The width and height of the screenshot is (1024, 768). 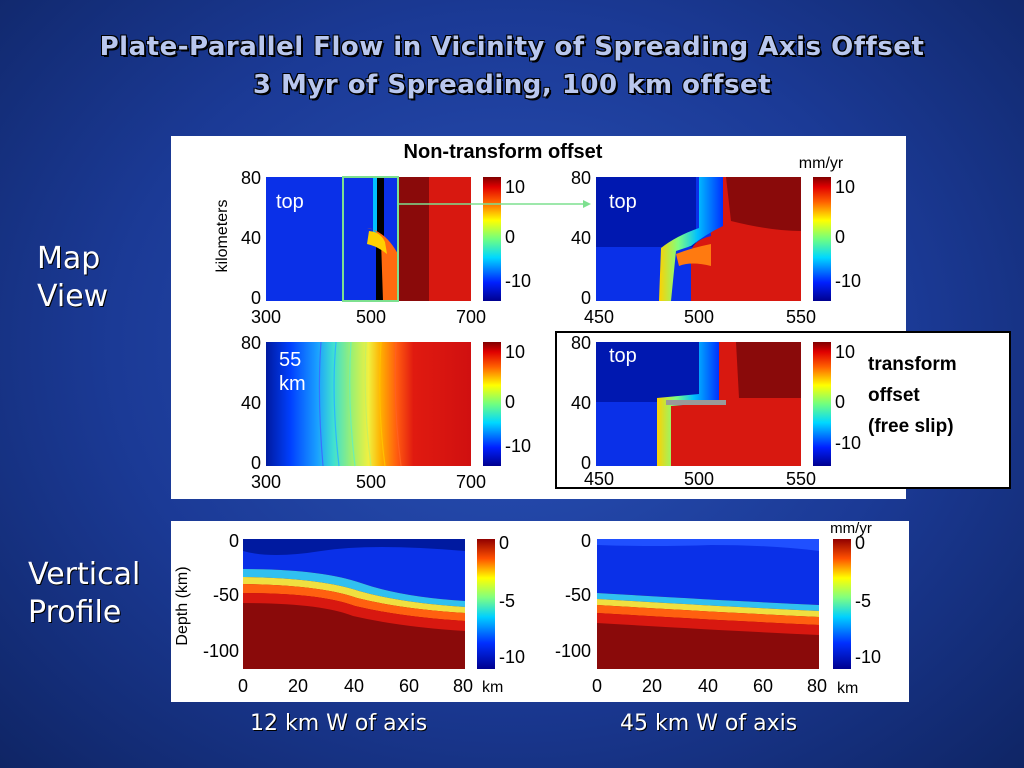 I want to click on plot-d-ytick-80: 80, so click(x=581, y=343).